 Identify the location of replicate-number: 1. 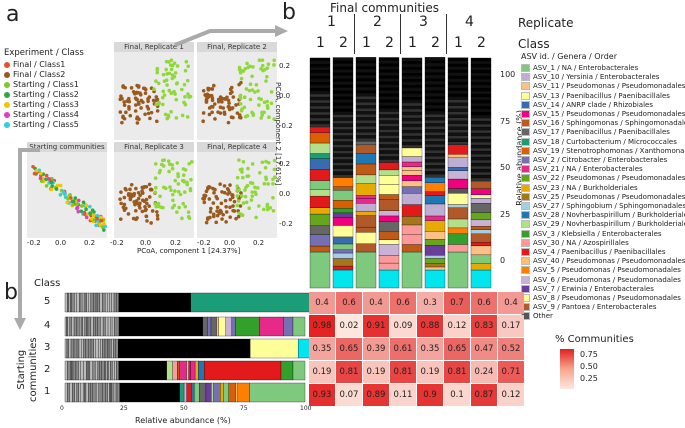
(331, 22).